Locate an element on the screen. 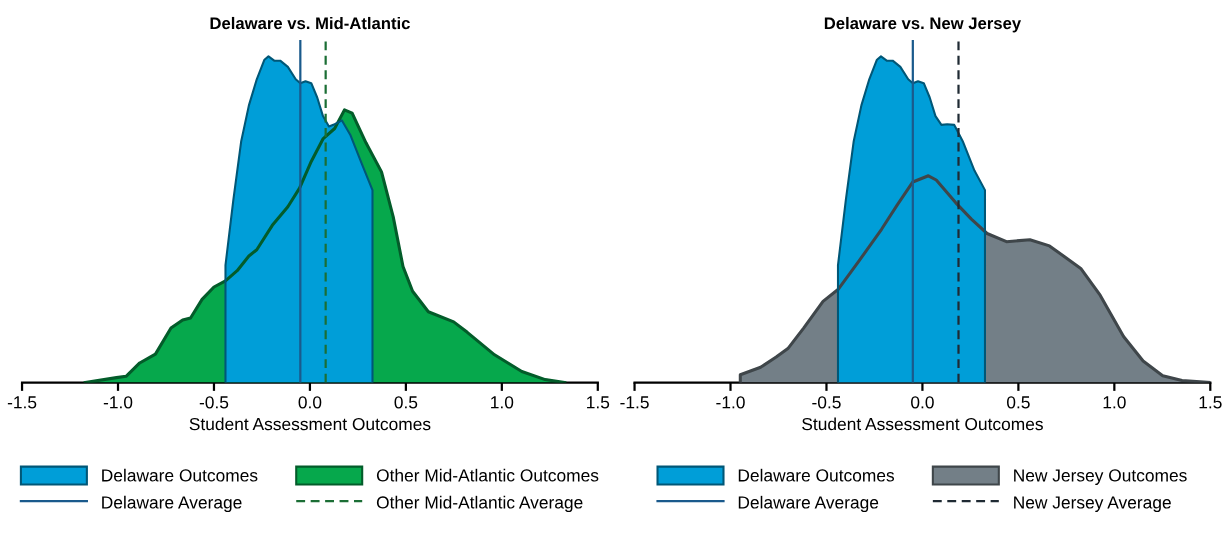 The height and width of the screenshot is (535, 1225). chart-title: Delaware vs. Mid-Atlantic is located at coordinates (310, 23).